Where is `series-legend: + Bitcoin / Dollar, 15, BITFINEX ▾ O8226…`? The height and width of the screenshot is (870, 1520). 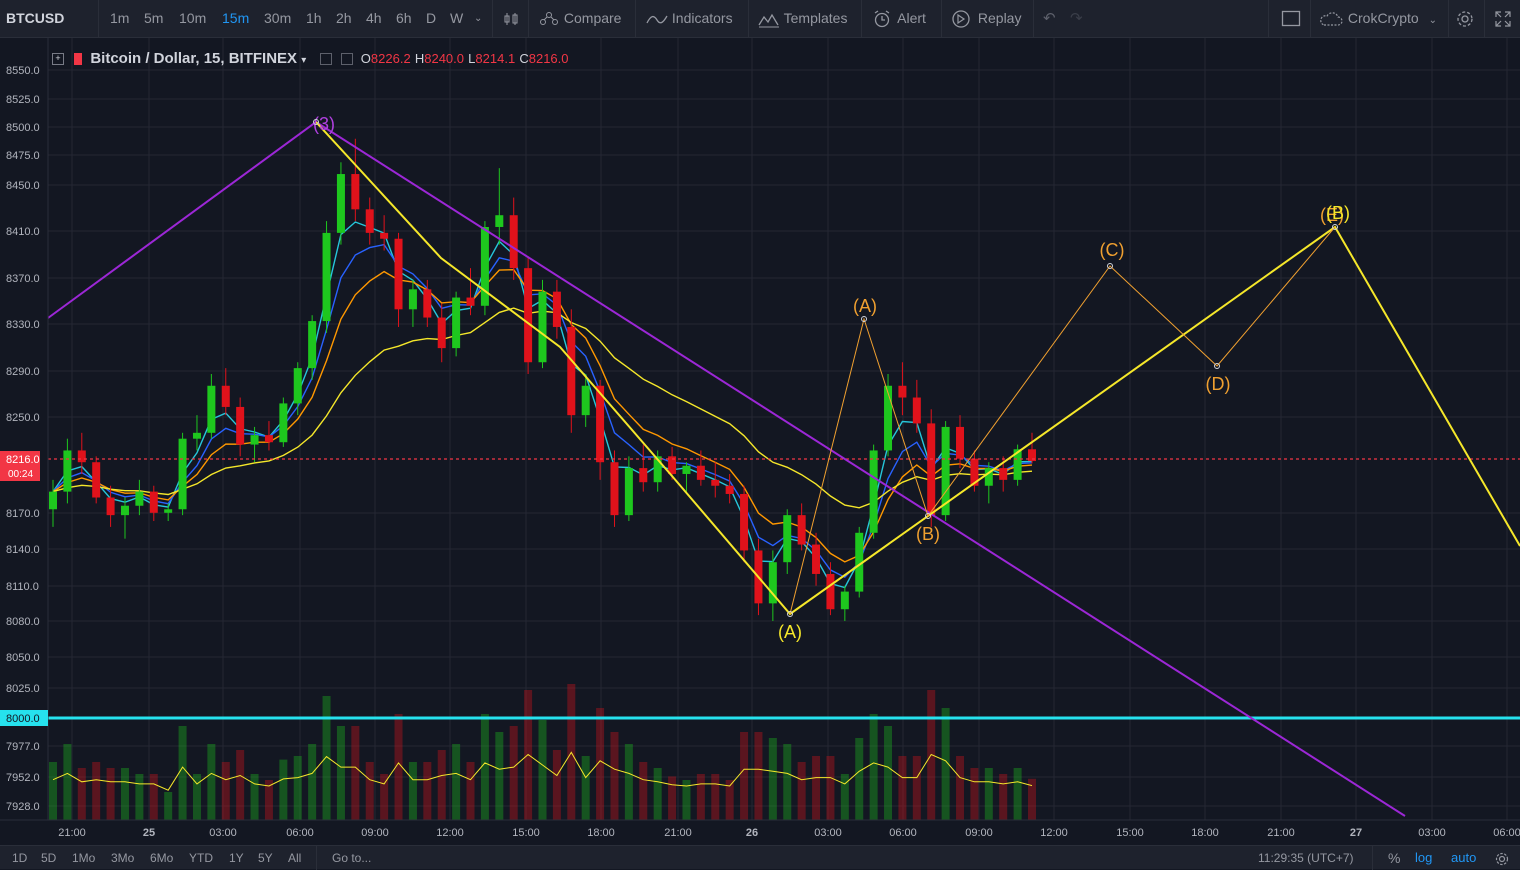
series-legend: + Bitcoin / Dollar, 15, BITFINEX ▾ O8226… is located at coordinates (310, 59).